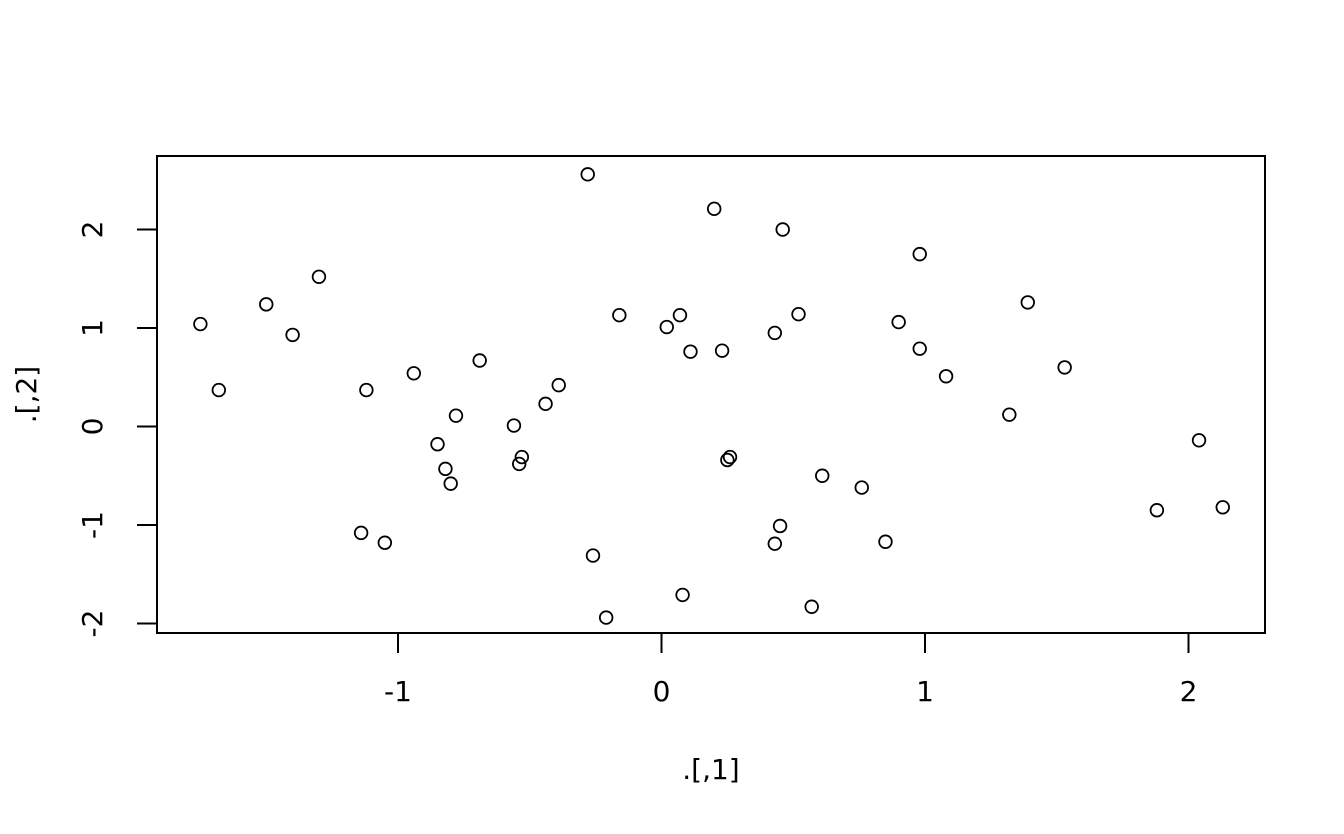 This screenshot has height=834, width=1344. What do you see at coordinates (1189, 691) in the screenshot?
I see `x-tick-label: 2` at bounding box center [1189, 691].